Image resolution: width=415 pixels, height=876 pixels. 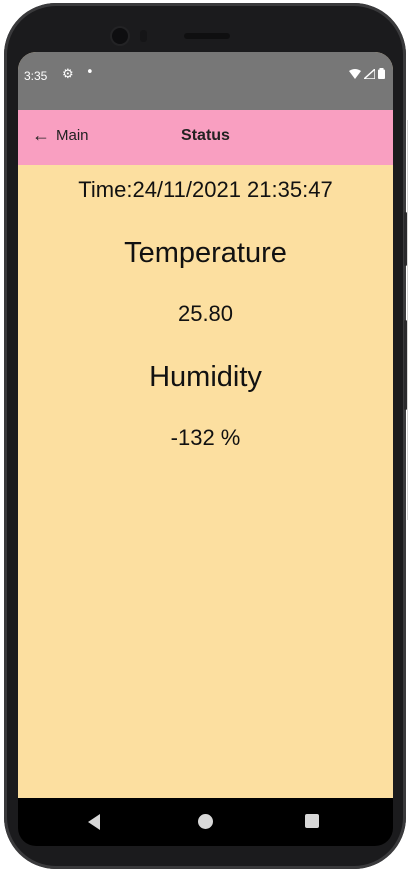 I want to click on system-nav-bar, so click(x=205, y=822).